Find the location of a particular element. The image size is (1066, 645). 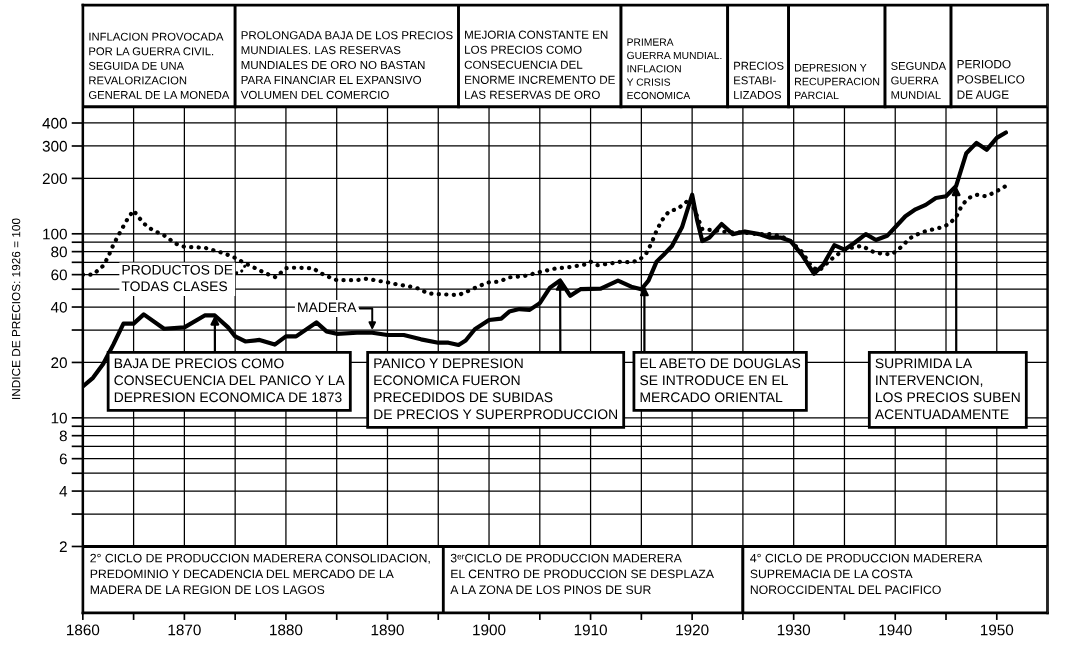

y-tick-label: 4 is located at coordinates (63, 491).